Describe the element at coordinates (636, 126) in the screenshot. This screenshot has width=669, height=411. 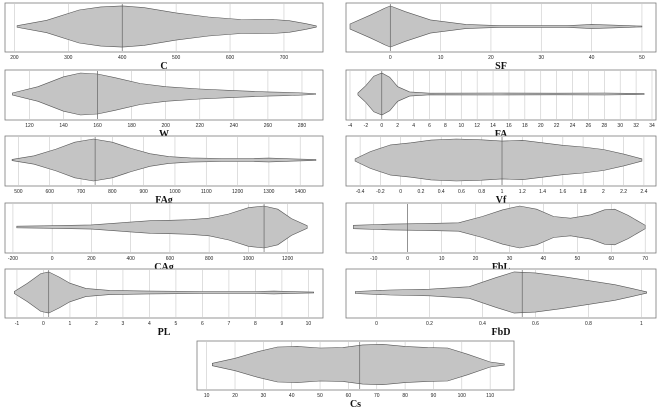
I see `tick-label: 32` at that location.